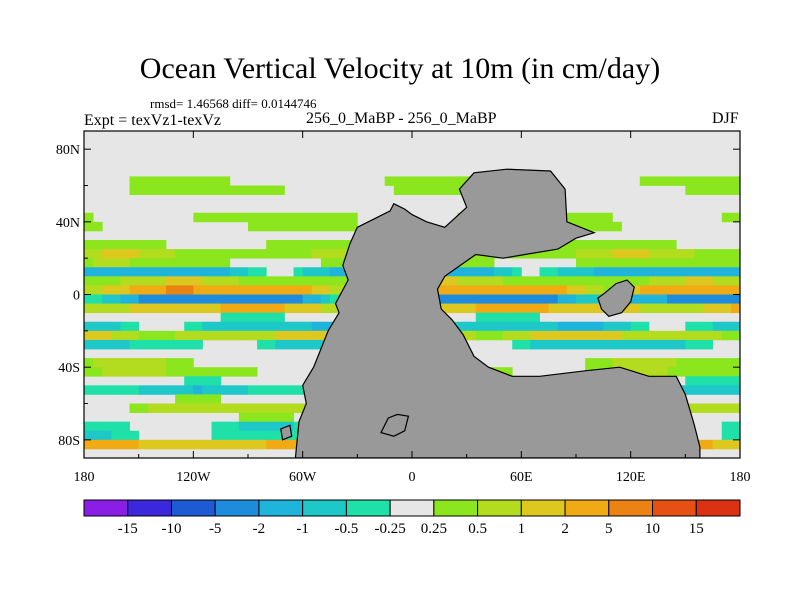 The width and height of the screenshot is (800, 600). I want to click on land-eastern-landmass, so click(616, 298).